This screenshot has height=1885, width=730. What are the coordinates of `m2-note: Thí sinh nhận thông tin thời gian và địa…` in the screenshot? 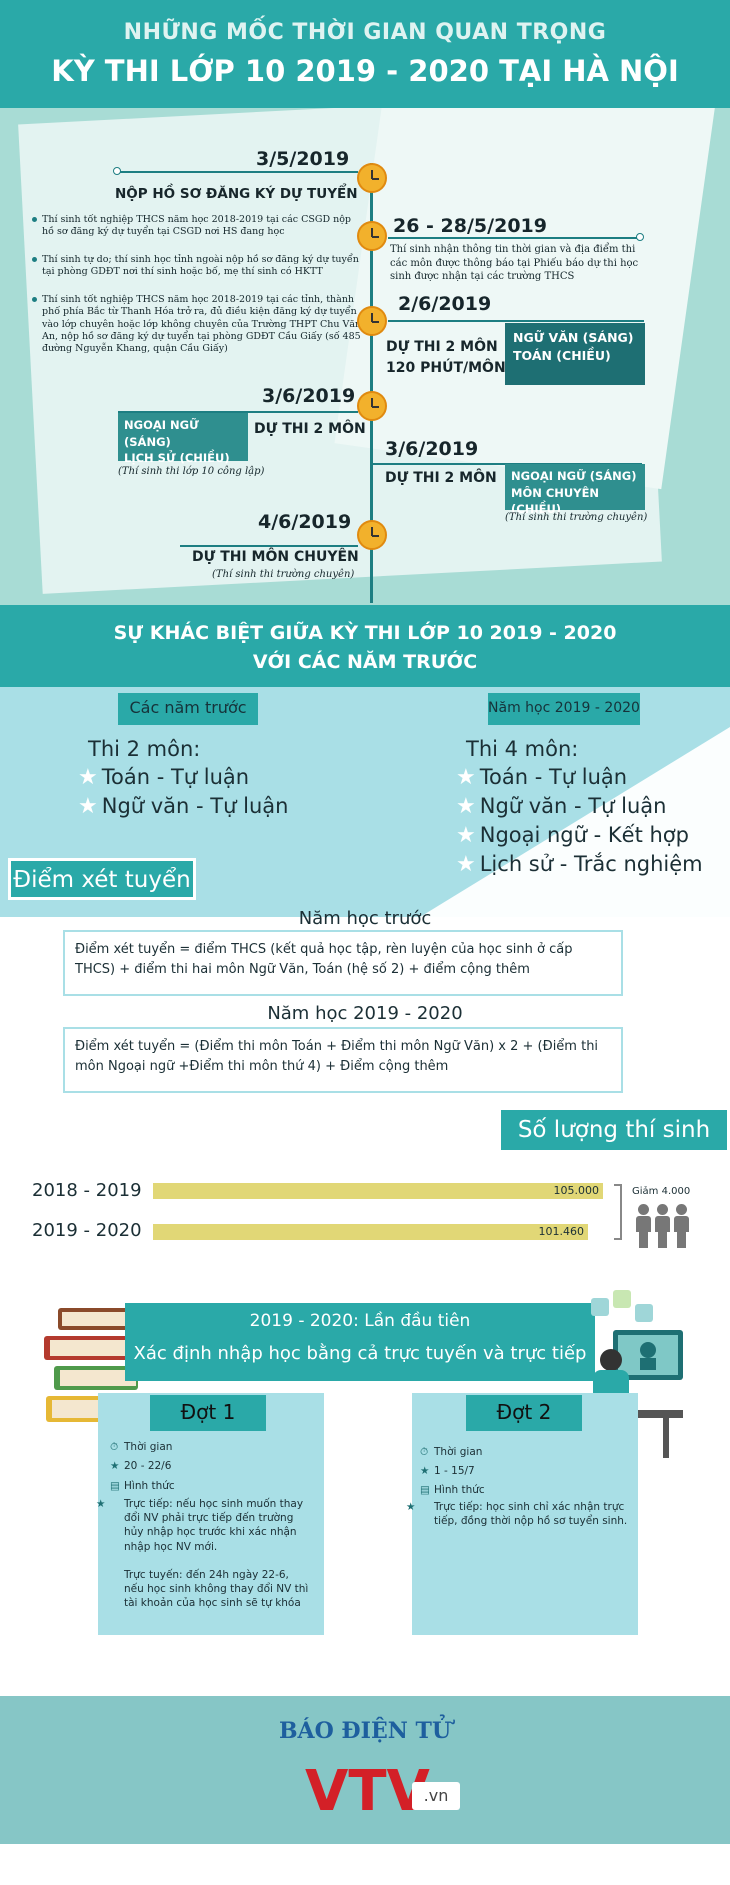 It's located at (514, 263).